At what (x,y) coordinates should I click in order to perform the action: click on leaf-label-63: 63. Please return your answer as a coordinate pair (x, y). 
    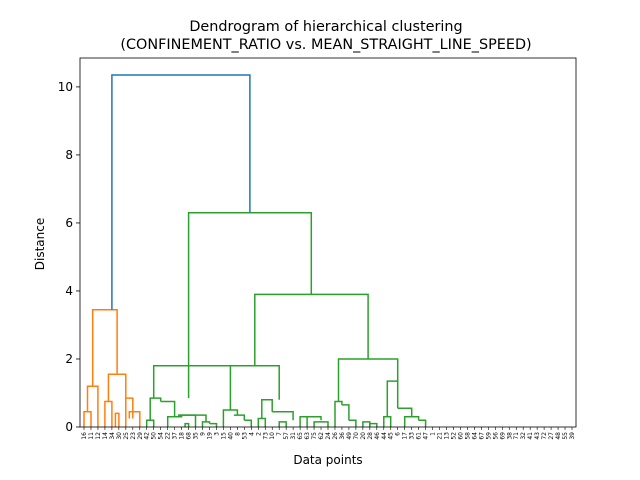
    Looking at the image, I should click on (307, 436).